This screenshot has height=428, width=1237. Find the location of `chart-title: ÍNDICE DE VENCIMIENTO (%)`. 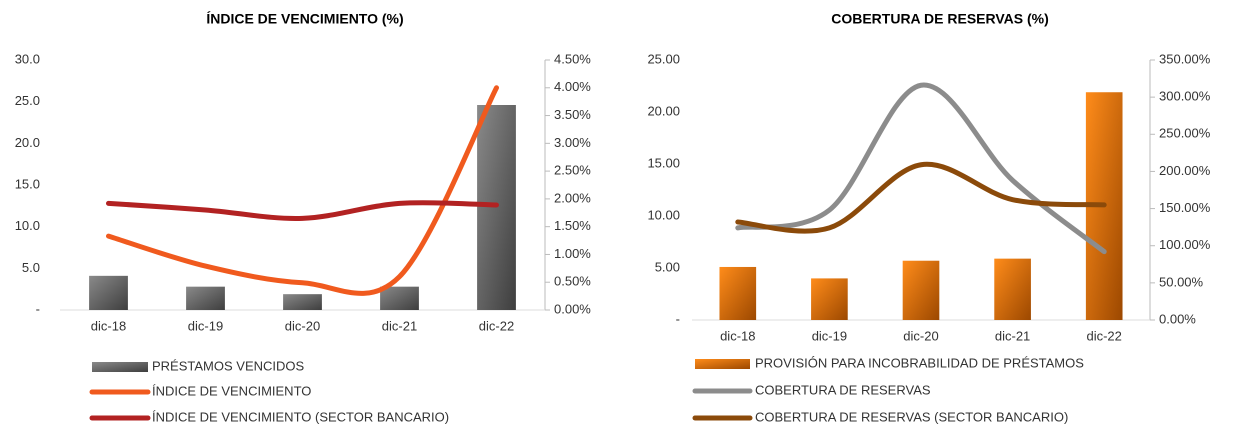

chart-title: ÍNDICE DE VENCIMIENTO (%) is located at coordinates (304, 19).